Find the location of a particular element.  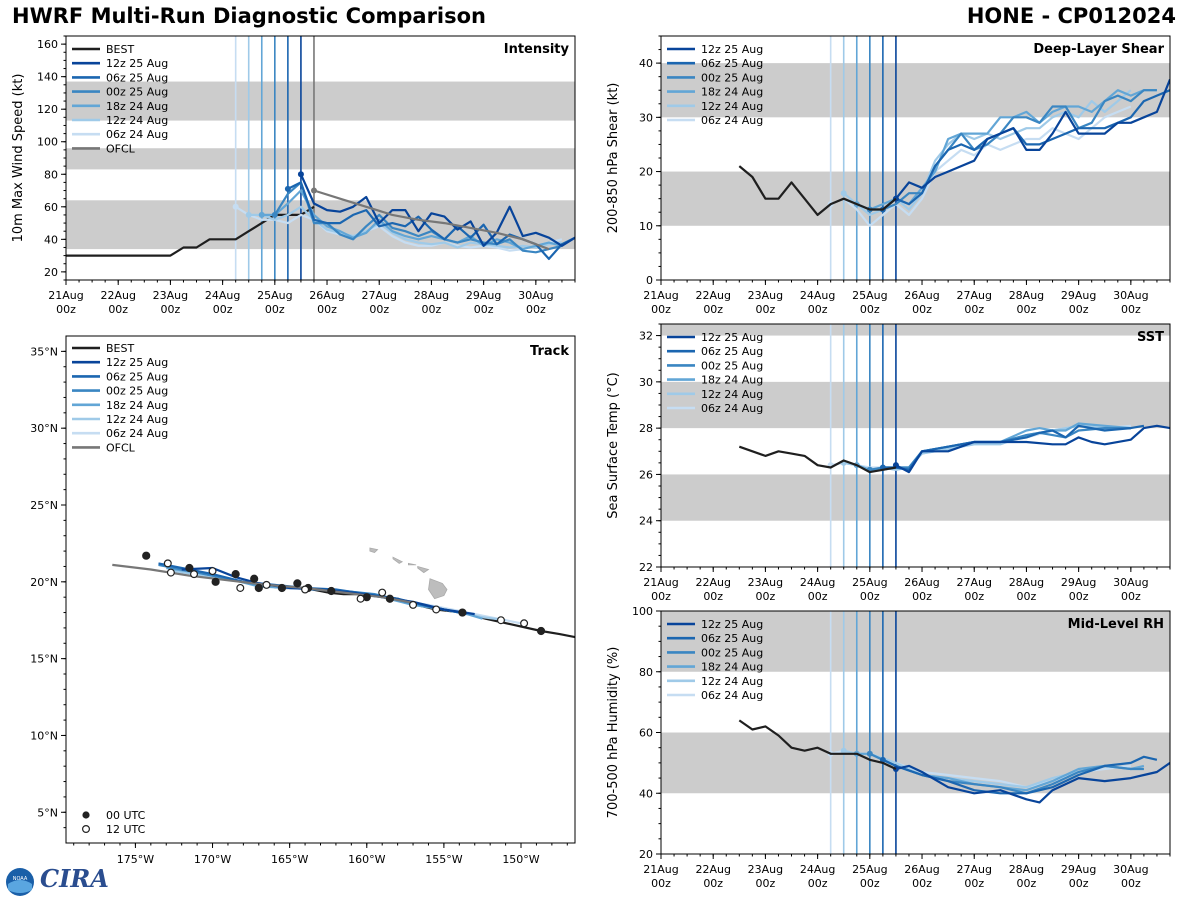

shear-xtick-label: 23Aug is located at coordinates (765, 295).